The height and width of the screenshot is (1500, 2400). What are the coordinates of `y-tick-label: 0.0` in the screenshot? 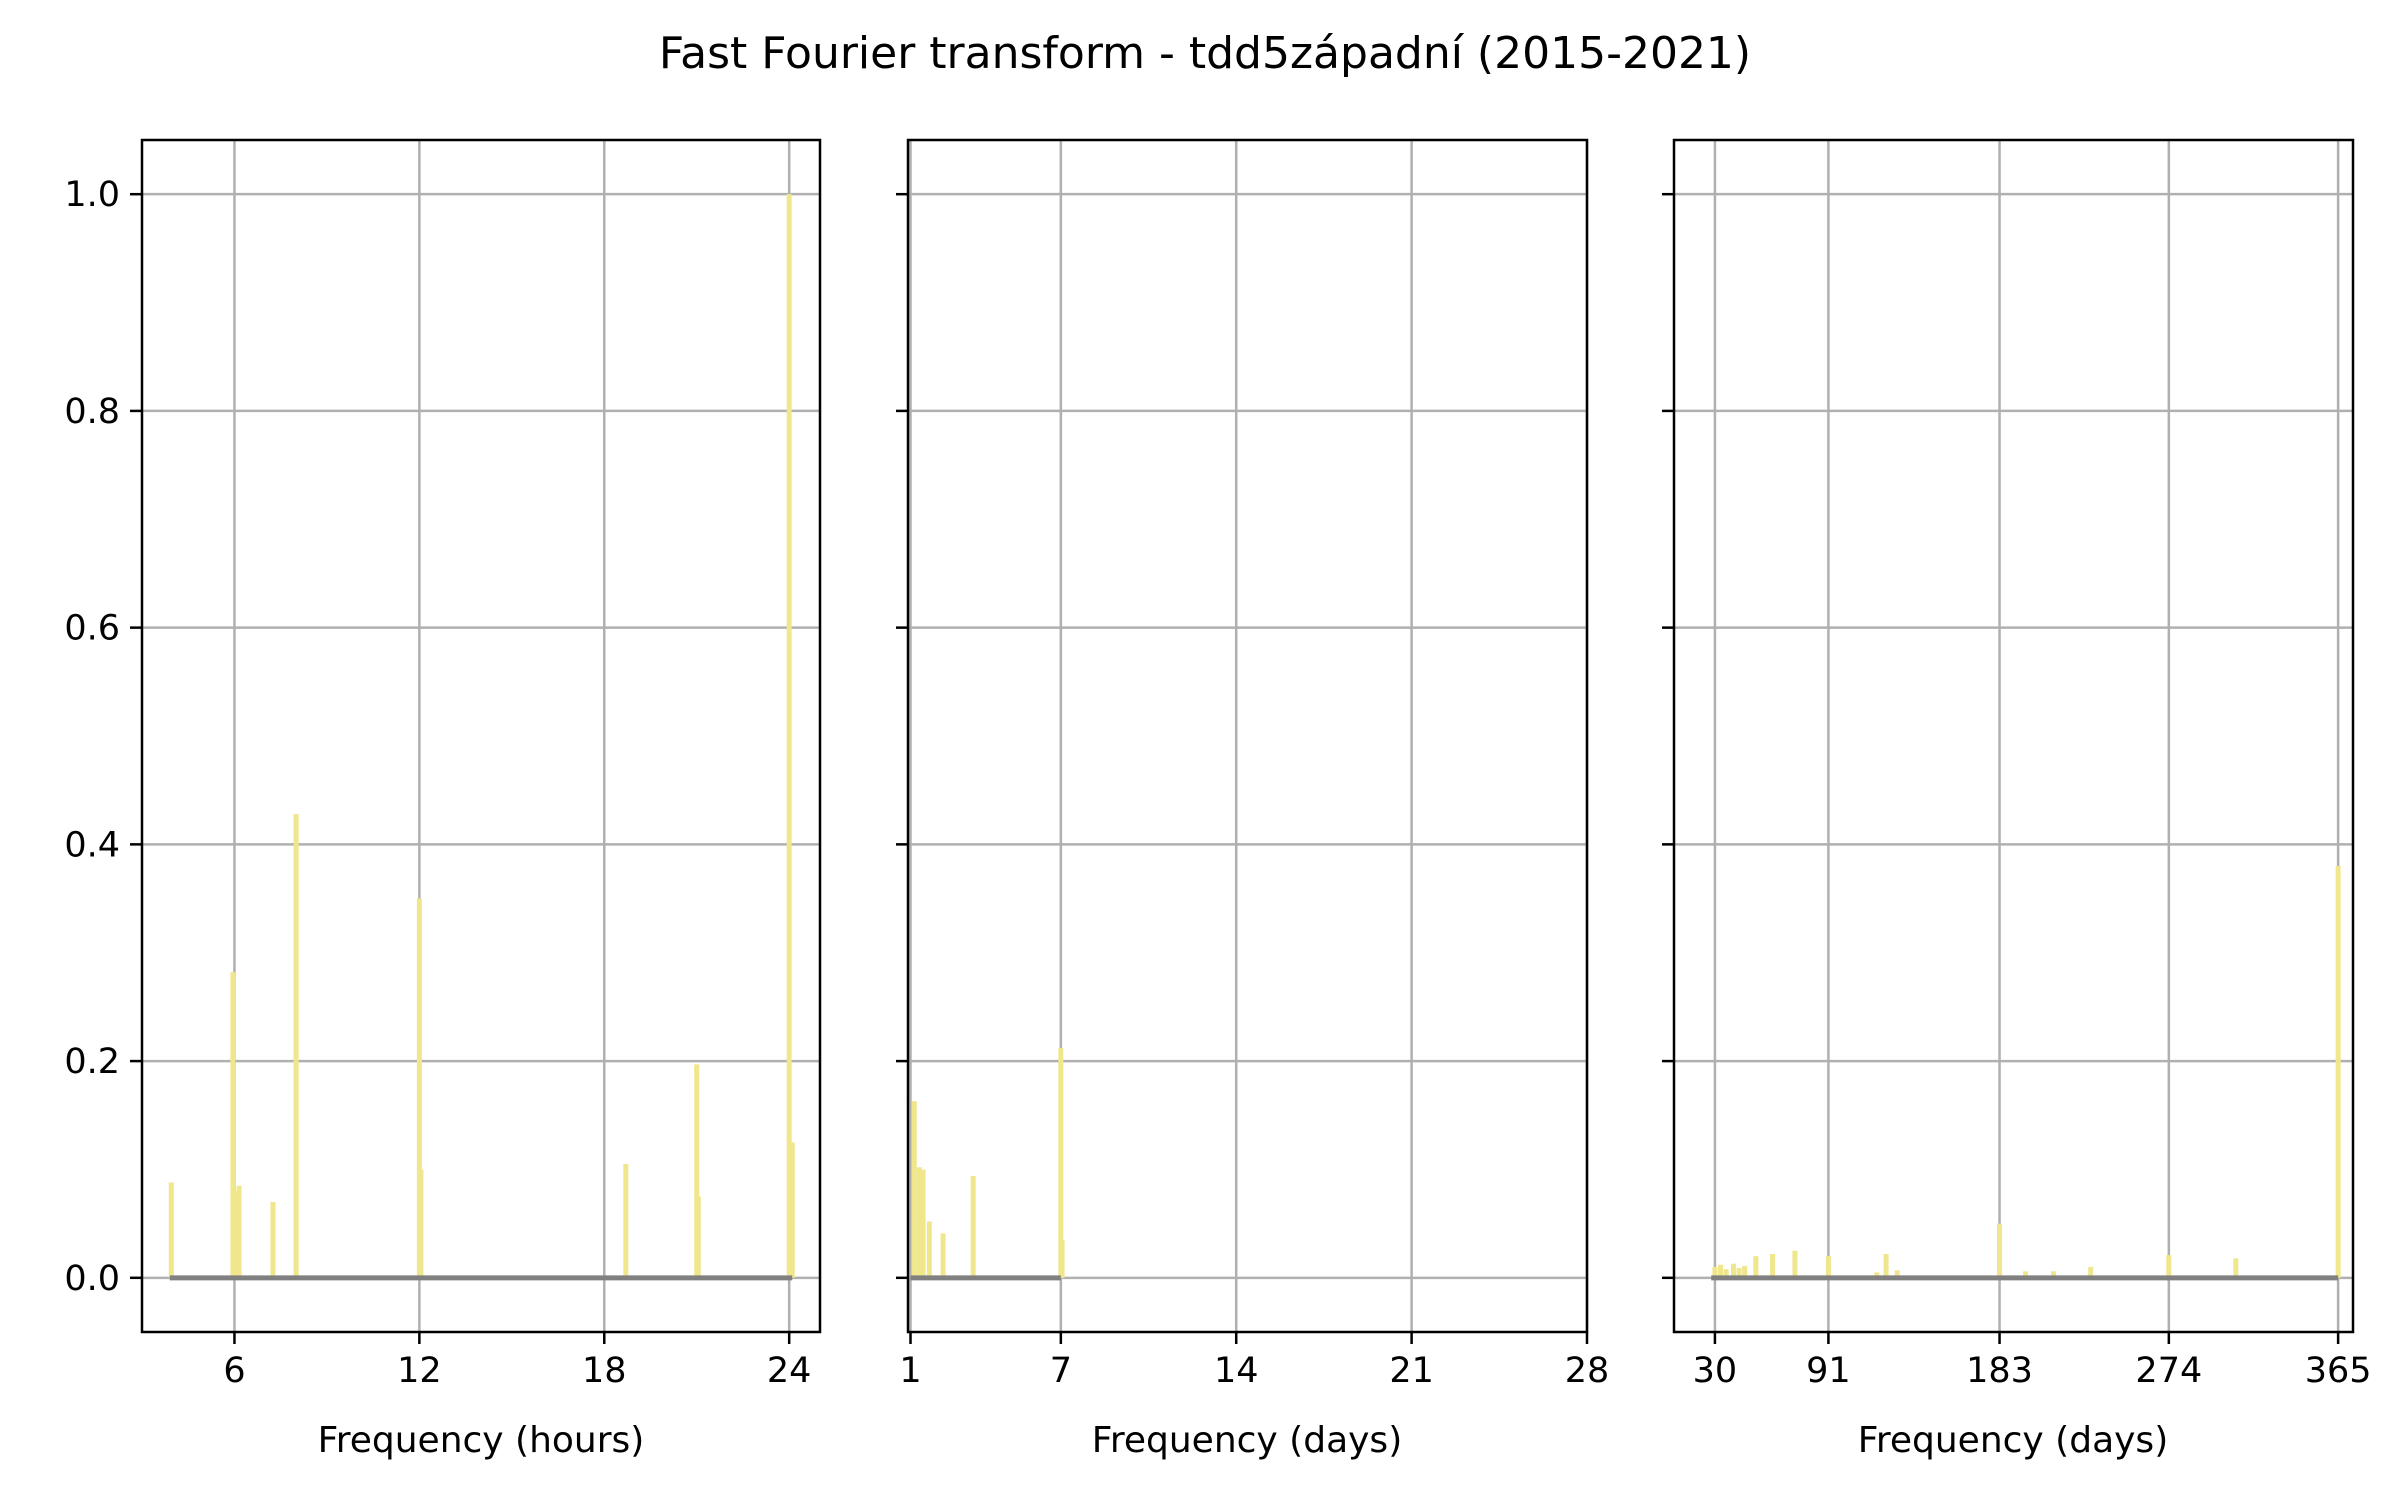 It's located at (92, 1279).